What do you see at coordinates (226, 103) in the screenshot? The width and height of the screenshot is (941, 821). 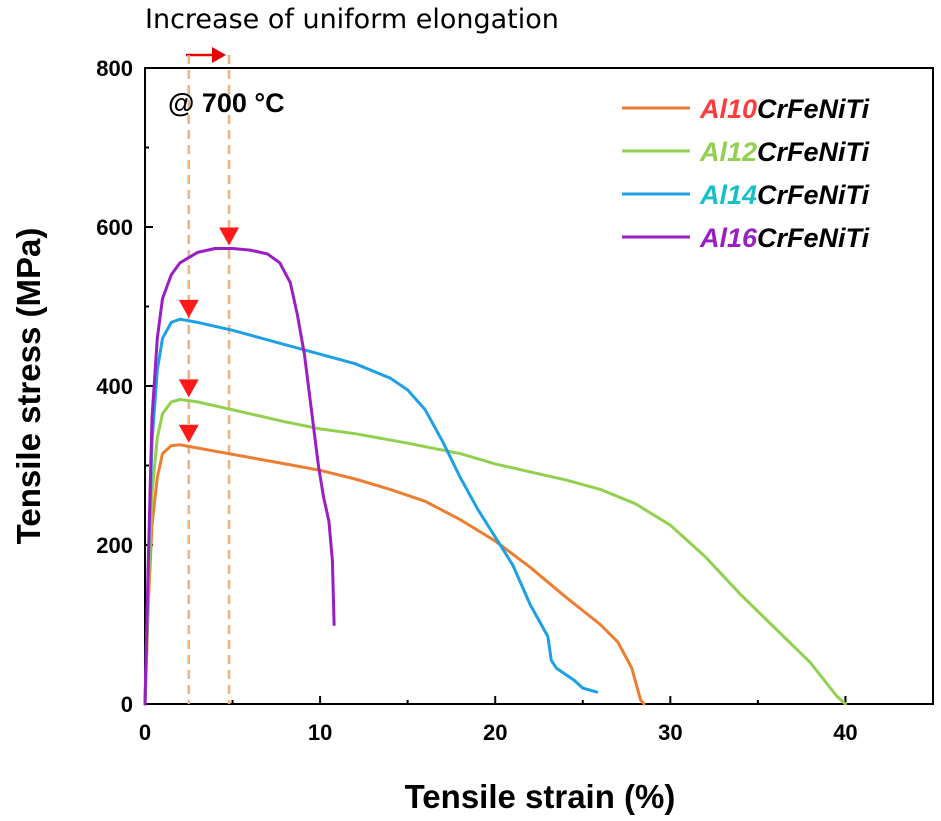 I see `temperature-label: @ 700 °C` at bounding box center [226, 103].